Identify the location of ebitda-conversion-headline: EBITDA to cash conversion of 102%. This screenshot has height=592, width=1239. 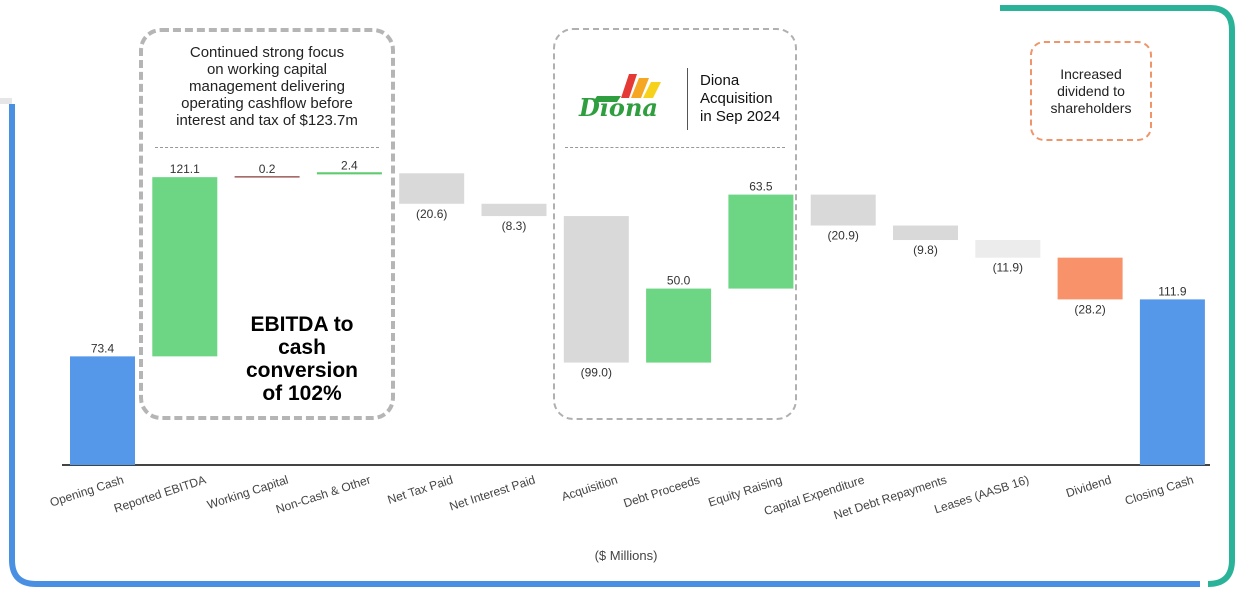
(302, 359).